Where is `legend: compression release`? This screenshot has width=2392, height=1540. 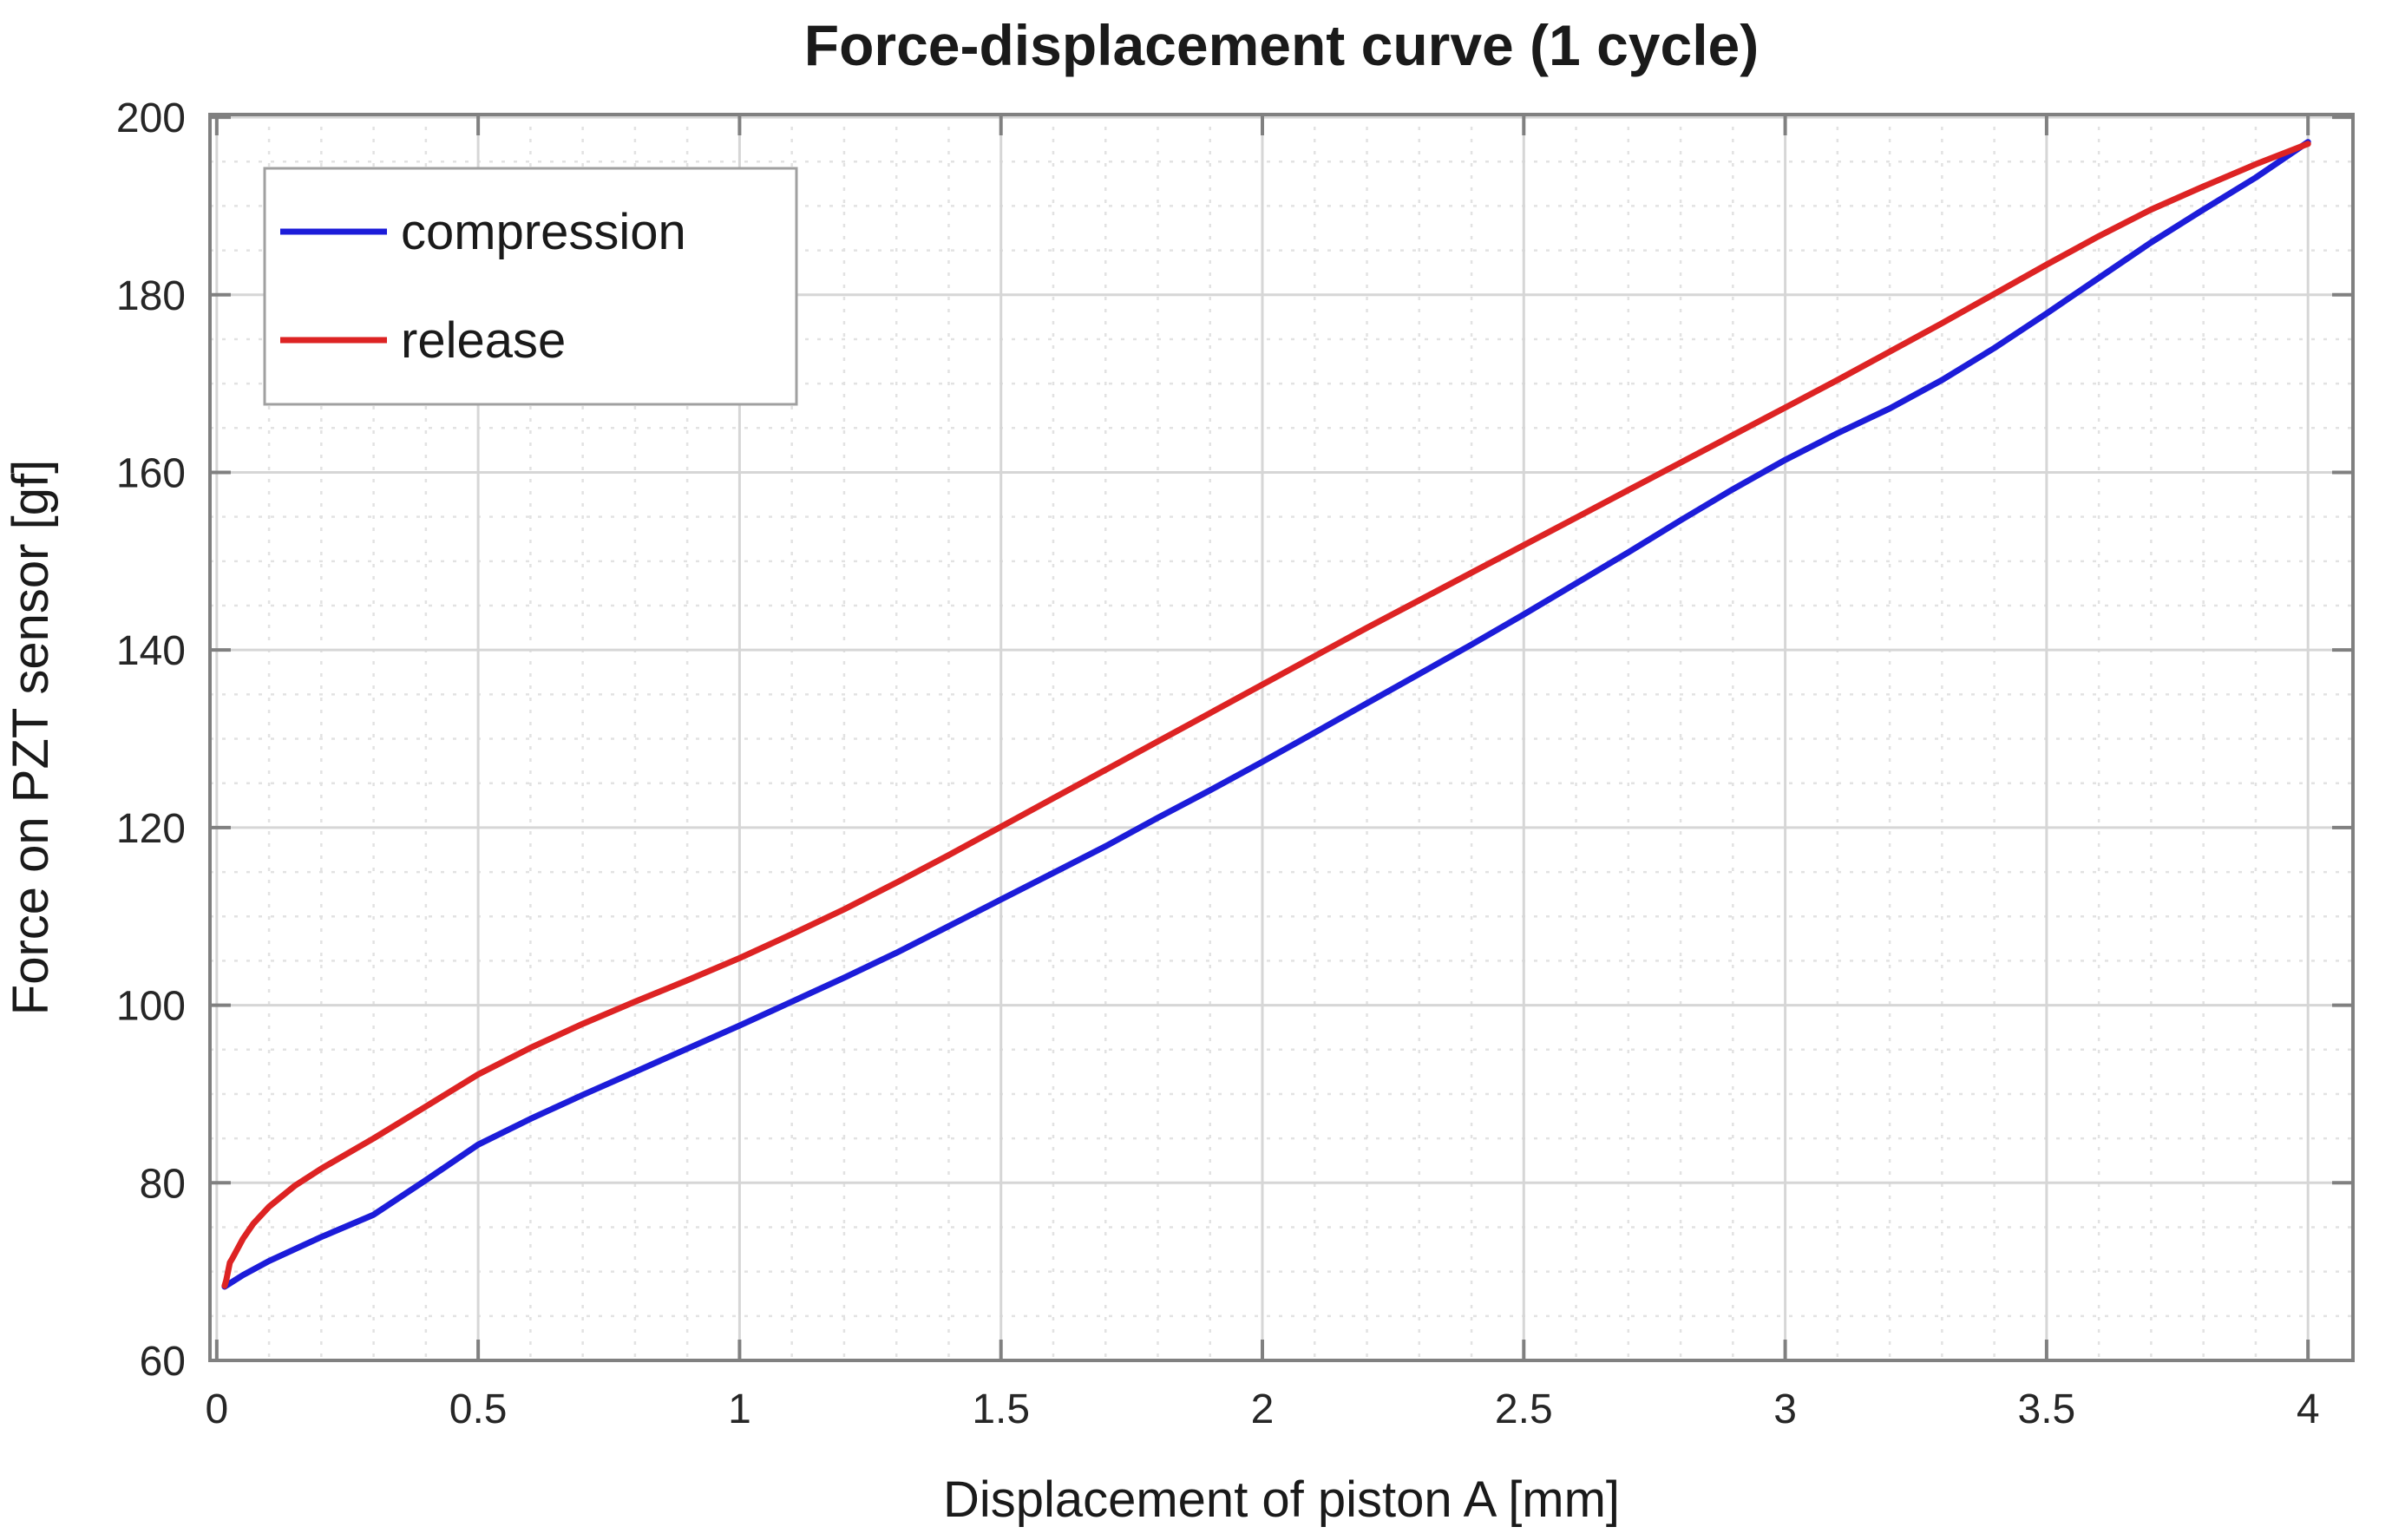 legend: compression release is located at coordinates (530, 286).